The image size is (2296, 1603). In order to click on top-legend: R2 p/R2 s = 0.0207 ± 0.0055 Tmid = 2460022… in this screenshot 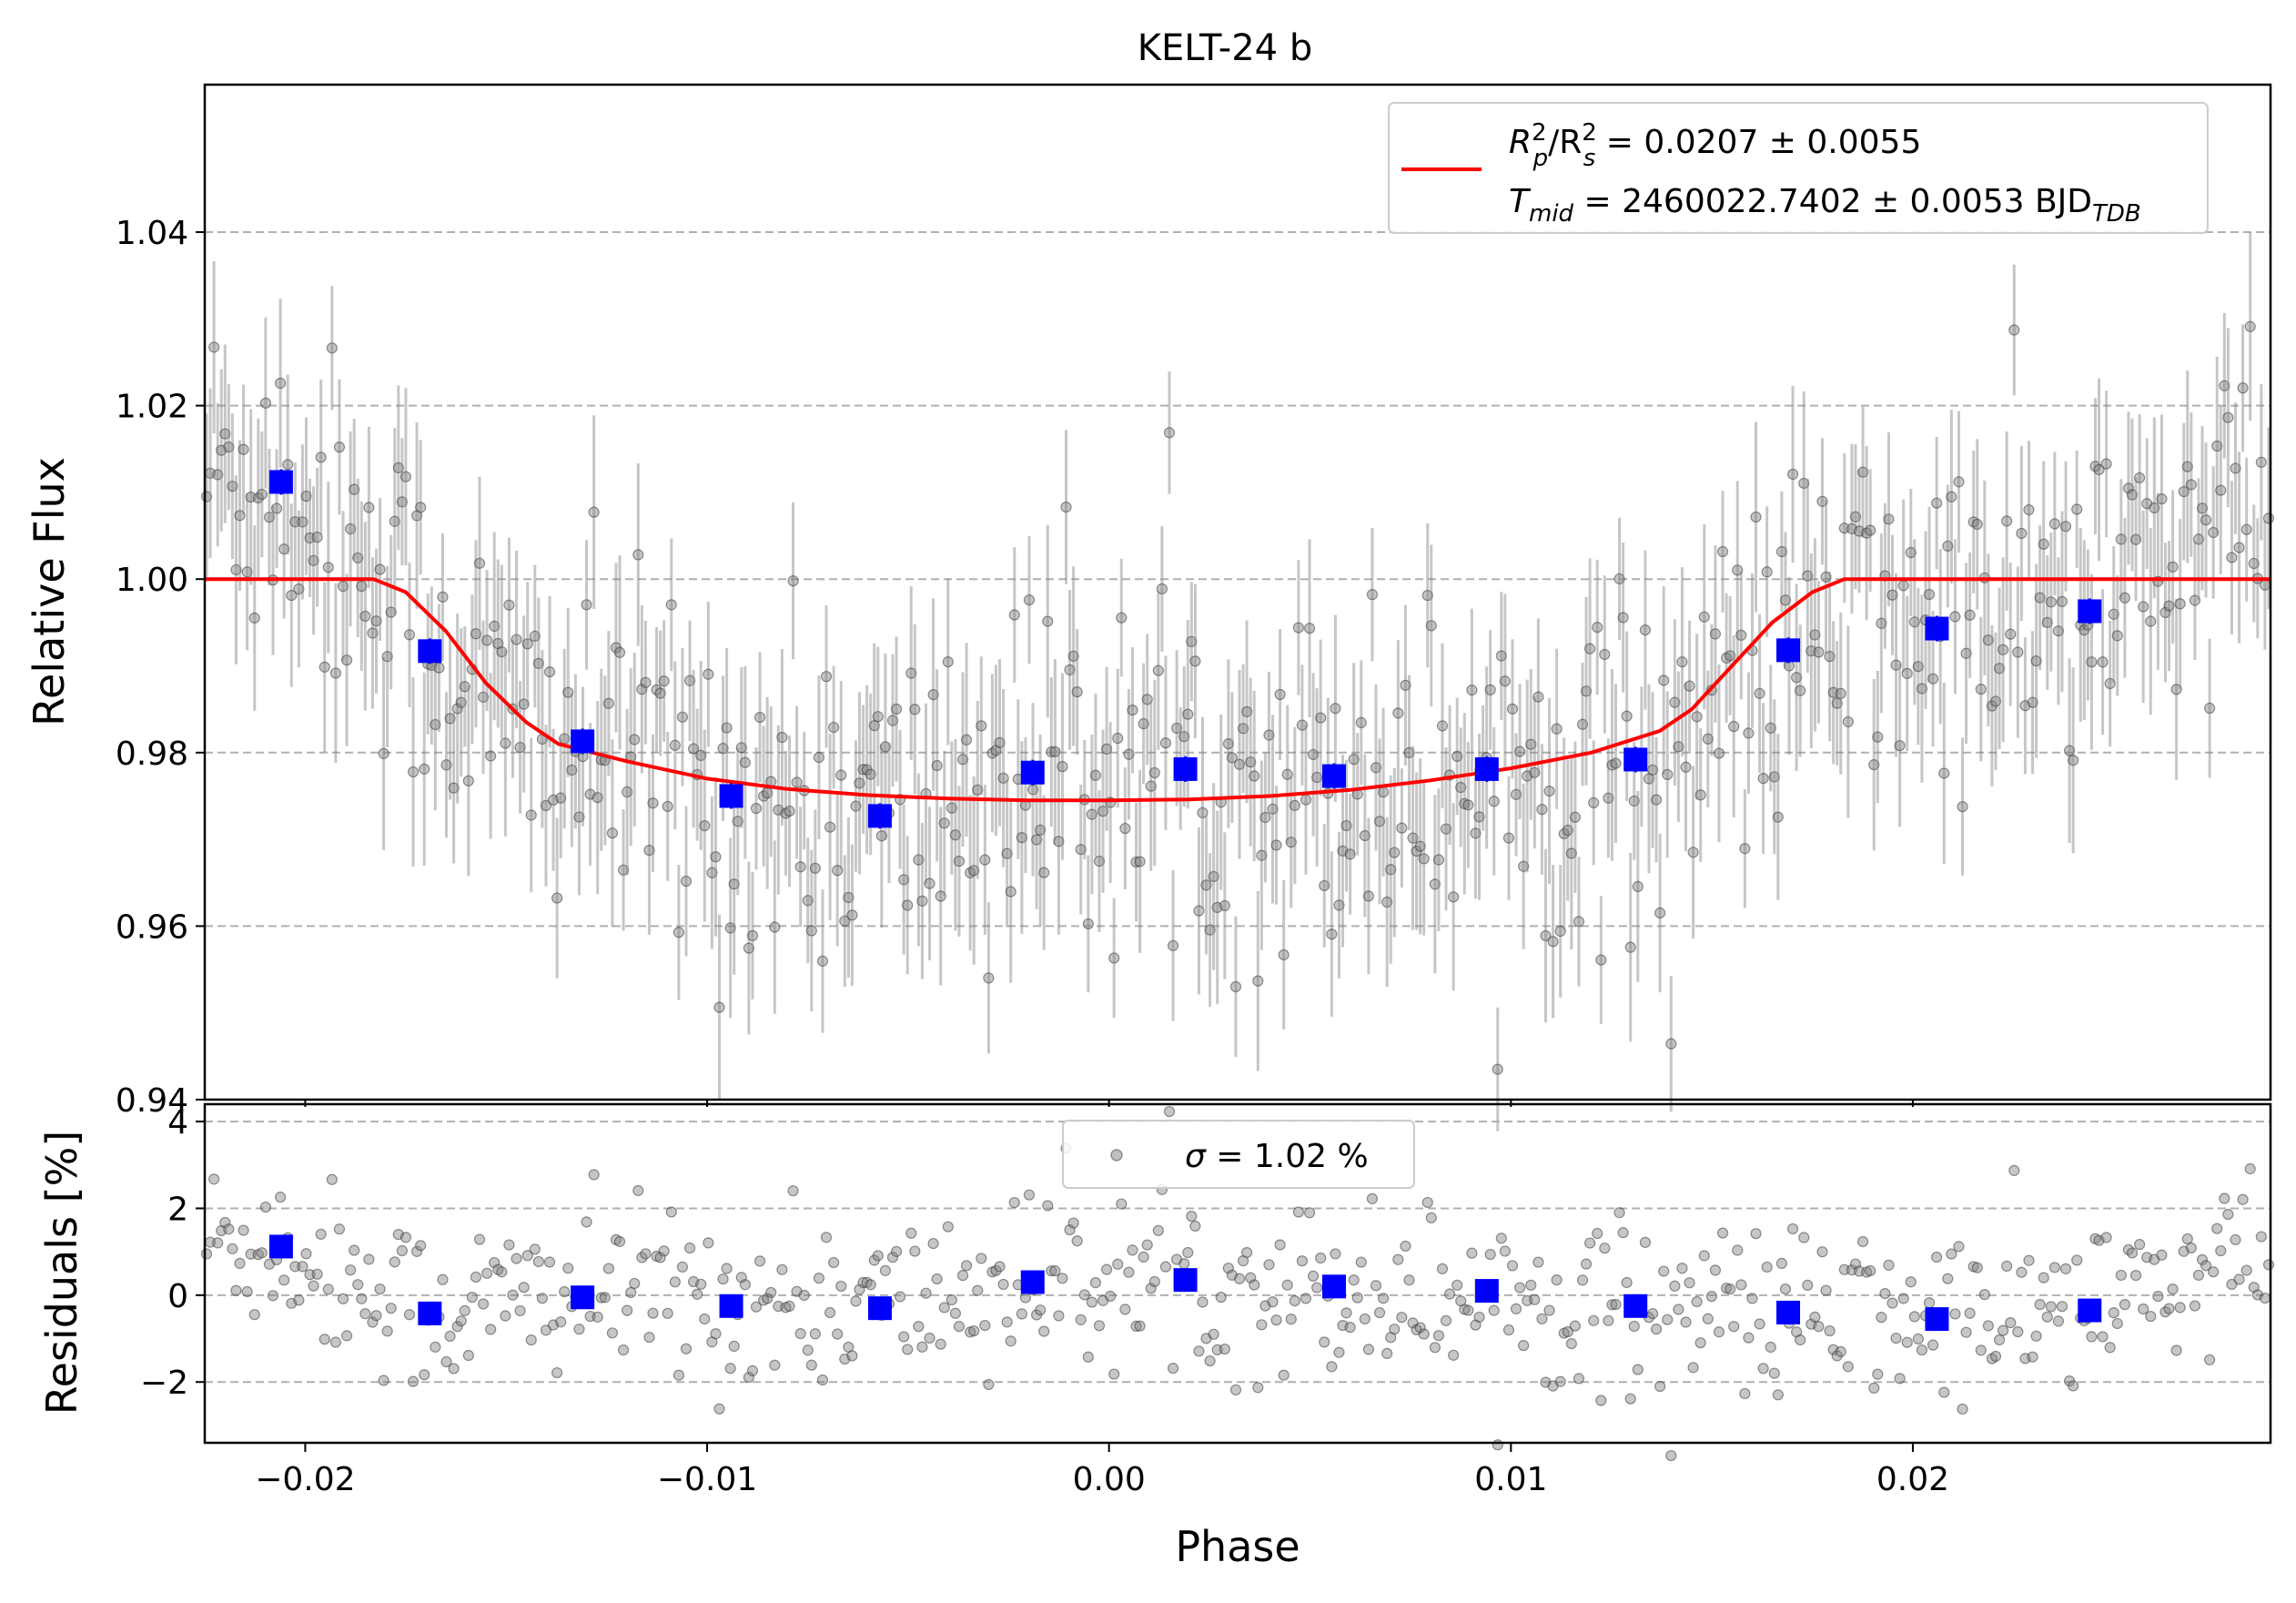, I will do `click(1799, 168)`.